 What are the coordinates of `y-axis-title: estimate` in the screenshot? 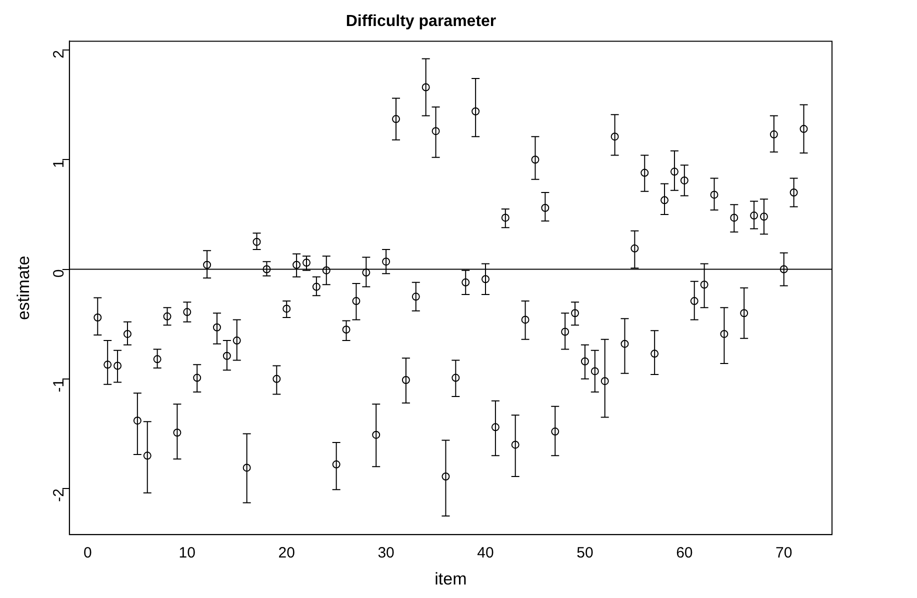 It's located at (23, 288).